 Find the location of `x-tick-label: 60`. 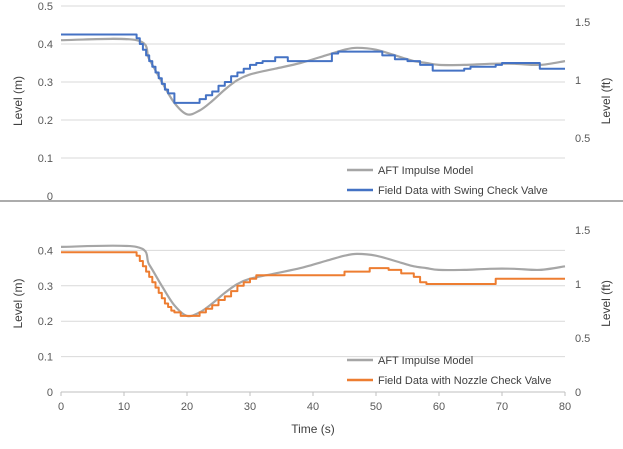

x-tick-label: 60 is located at coordinates (439, 407).